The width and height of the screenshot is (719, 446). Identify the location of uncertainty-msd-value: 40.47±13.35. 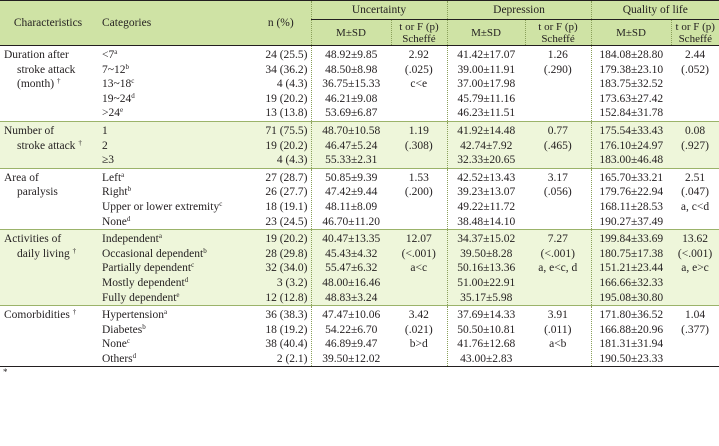
(351, 239).